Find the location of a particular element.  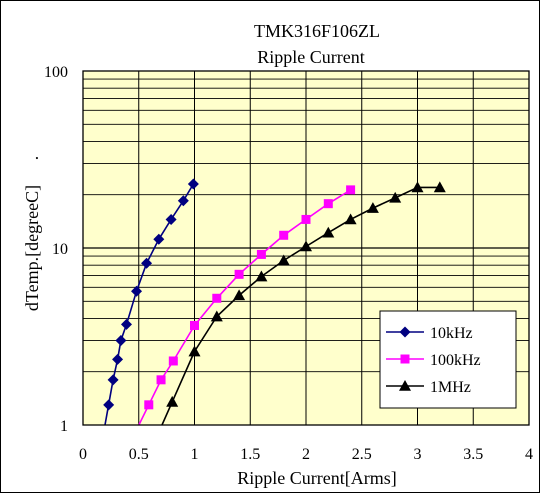

legend-item: 100kHz is located at coordinates (433, 360).